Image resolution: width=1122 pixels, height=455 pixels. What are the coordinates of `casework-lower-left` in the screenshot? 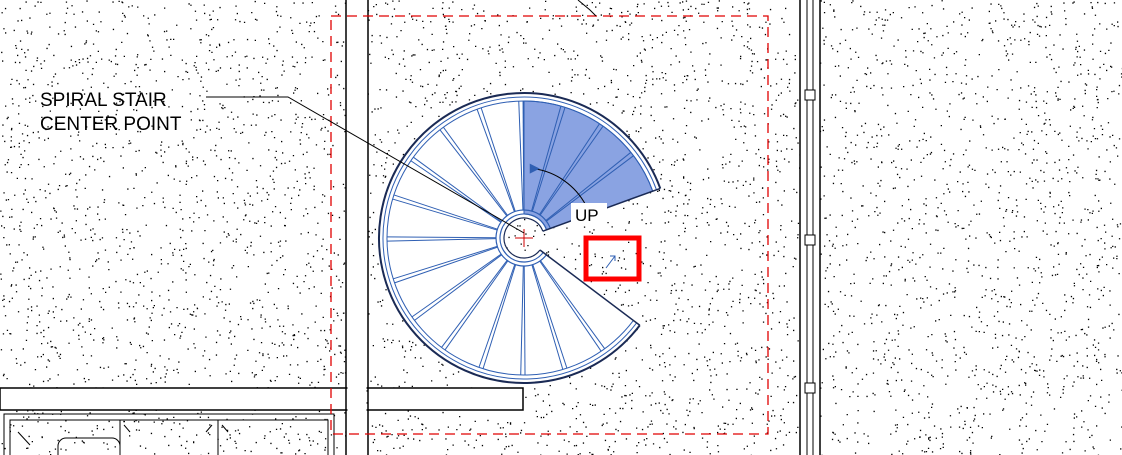 It's located at (169, 434).